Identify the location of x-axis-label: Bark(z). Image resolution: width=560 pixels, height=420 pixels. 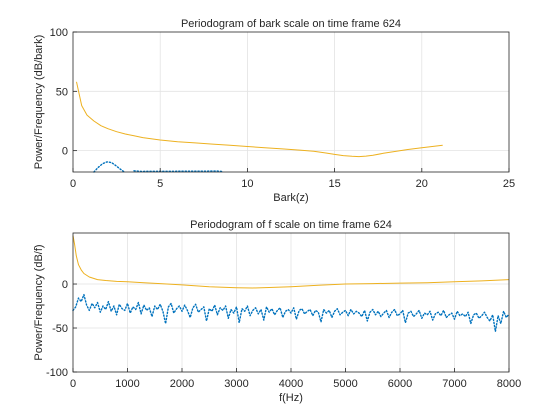
(290, 198).